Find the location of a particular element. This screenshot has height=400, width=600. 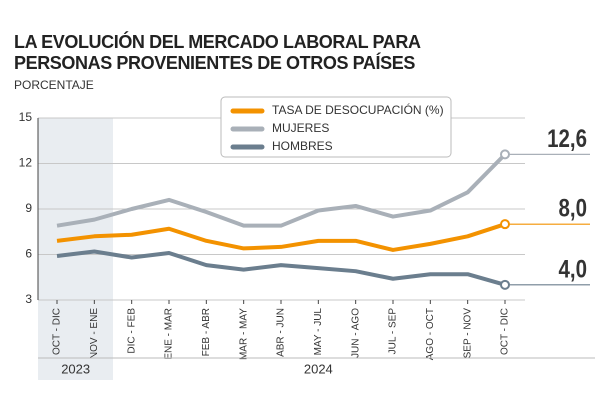

x-tick-label: DIC - FEB is located at coordinates (131, 331).